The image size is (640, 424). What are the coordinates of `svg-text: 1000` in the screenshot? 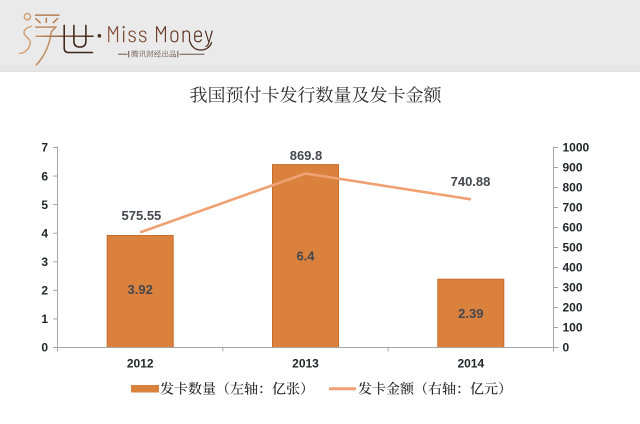 It's located at (576, 148).